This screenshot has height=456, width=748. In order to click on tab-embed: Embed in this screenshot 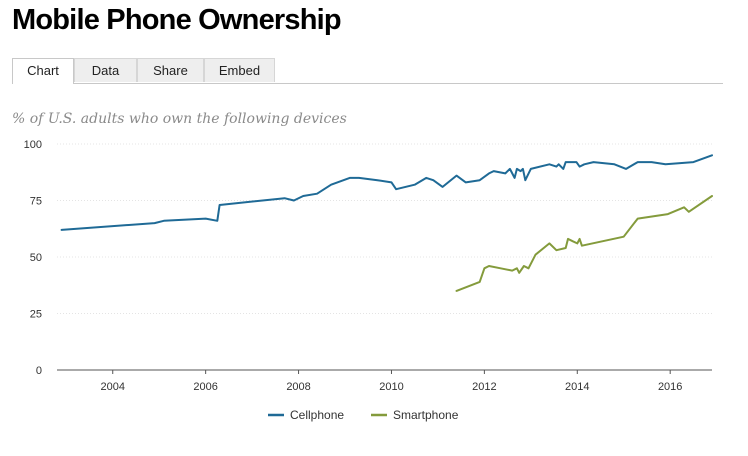, I will do `click(239, 70)`.